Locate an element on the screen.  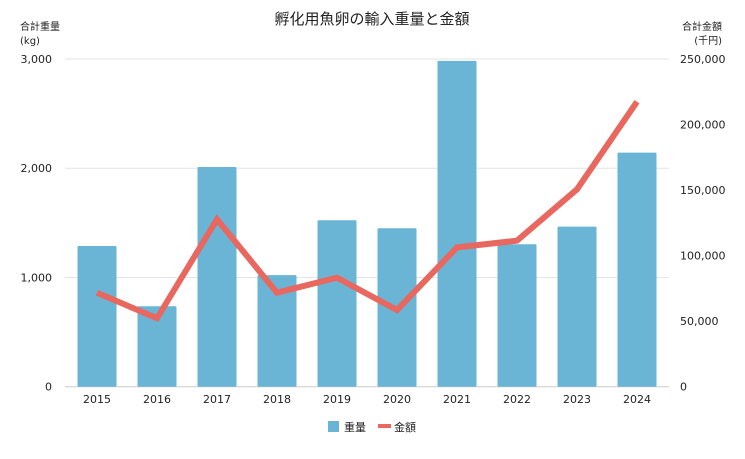
left-axis-label-line2: (kg) is located at coordinates (30, 41).